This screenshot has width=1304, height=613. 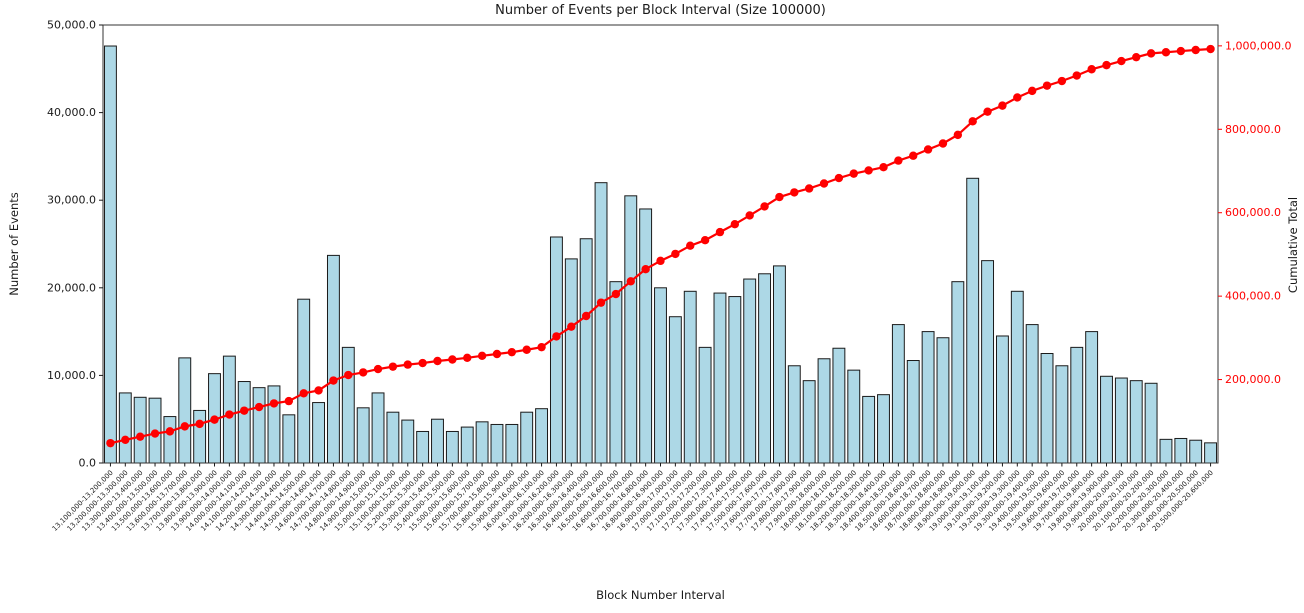 I want to click on y-axis-label-right: Cumulative Total, so click(x=1293, y=245).